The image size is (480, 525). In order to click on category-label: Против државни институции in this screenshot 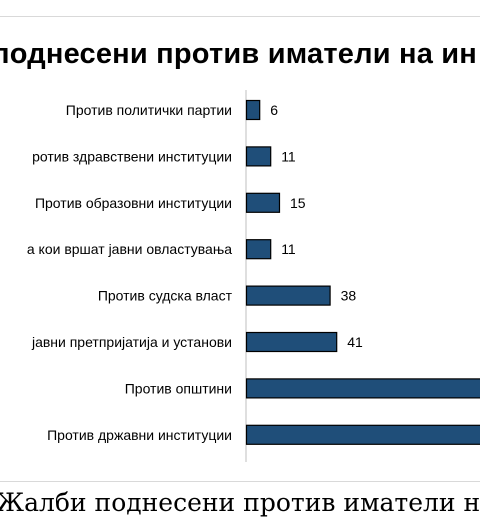, I will do `click(139, 435)`.